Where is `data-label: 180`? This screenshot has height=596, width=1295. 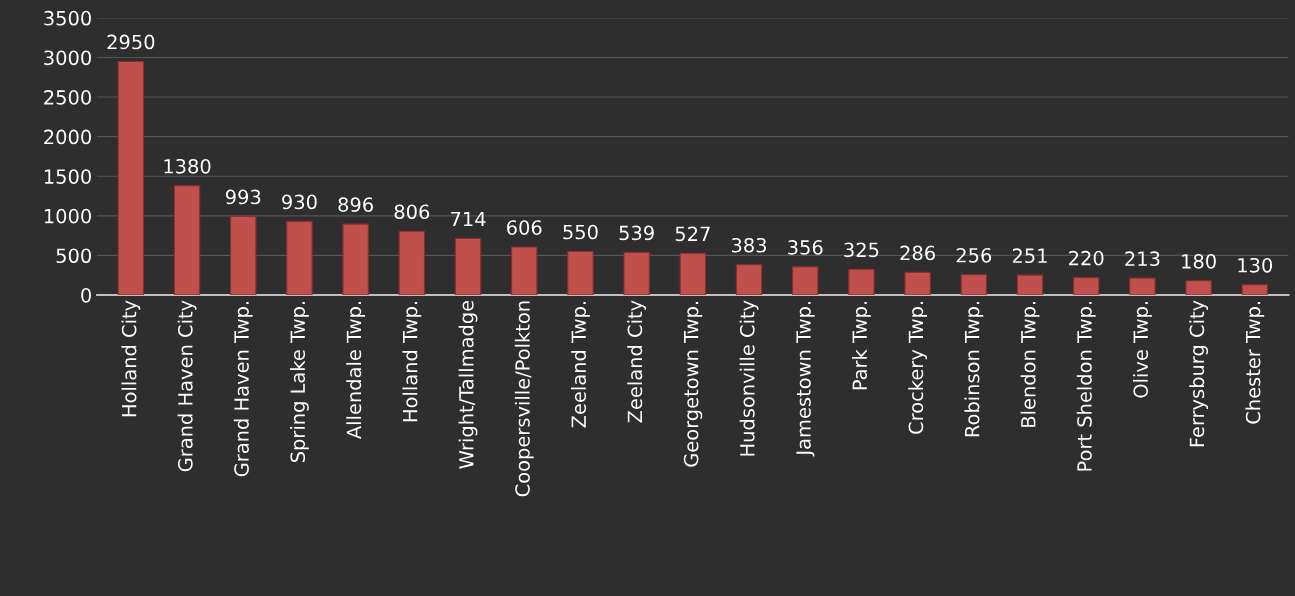
data-label: 180 is located at coordinates (1199, 261).